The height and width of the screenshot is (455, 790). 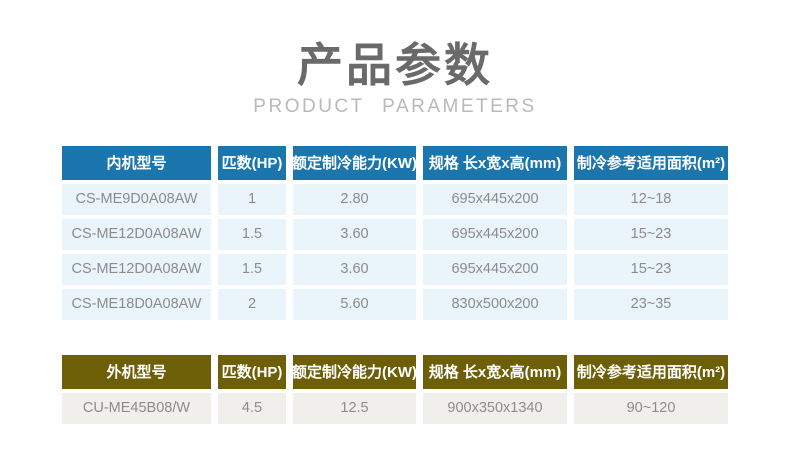 I want to click on cell-size: 830x500x200, so click(x=495, y=304).